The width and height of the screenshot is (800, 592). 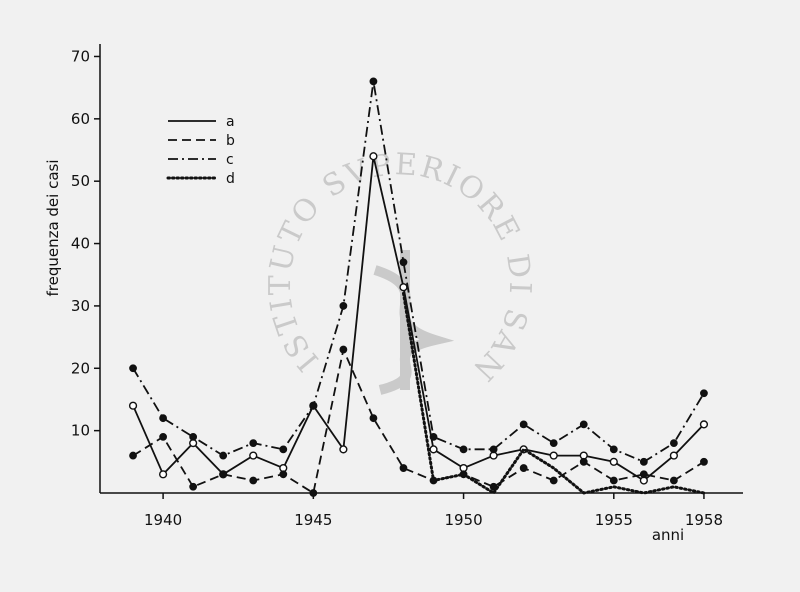 I want to click on x-axis-label: anni, so click(x=668, y=535).